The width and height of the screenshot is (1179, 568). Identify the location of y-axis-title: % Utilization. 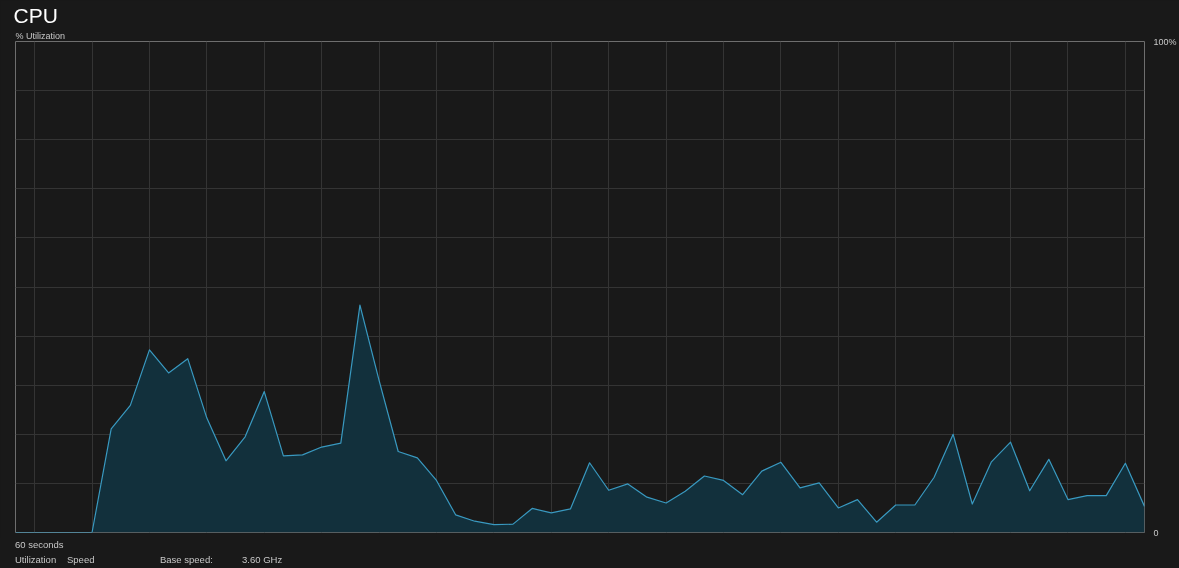
(40, 35).